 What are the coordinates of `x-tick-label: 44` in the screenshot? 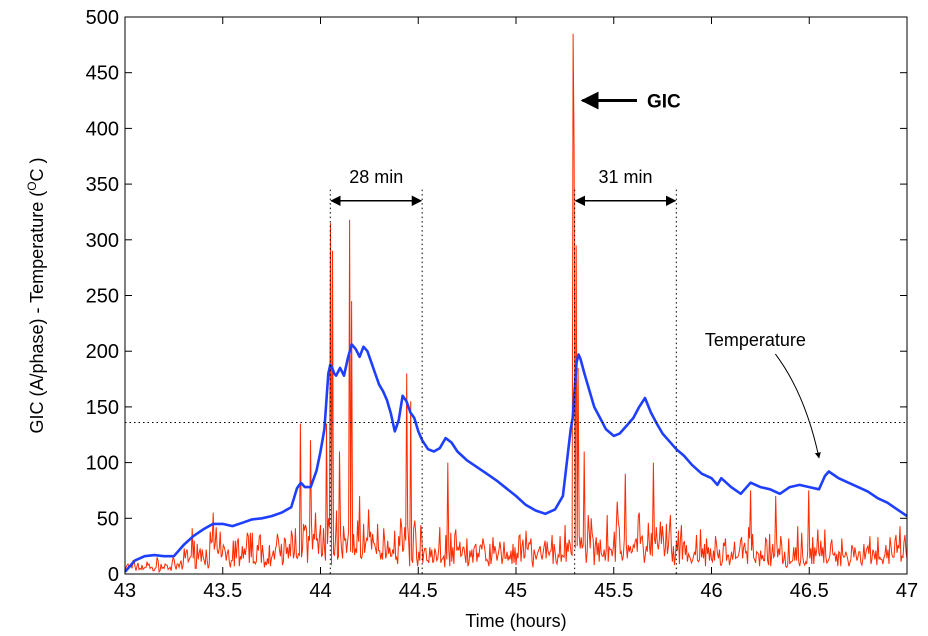 It's located at (320, 591).